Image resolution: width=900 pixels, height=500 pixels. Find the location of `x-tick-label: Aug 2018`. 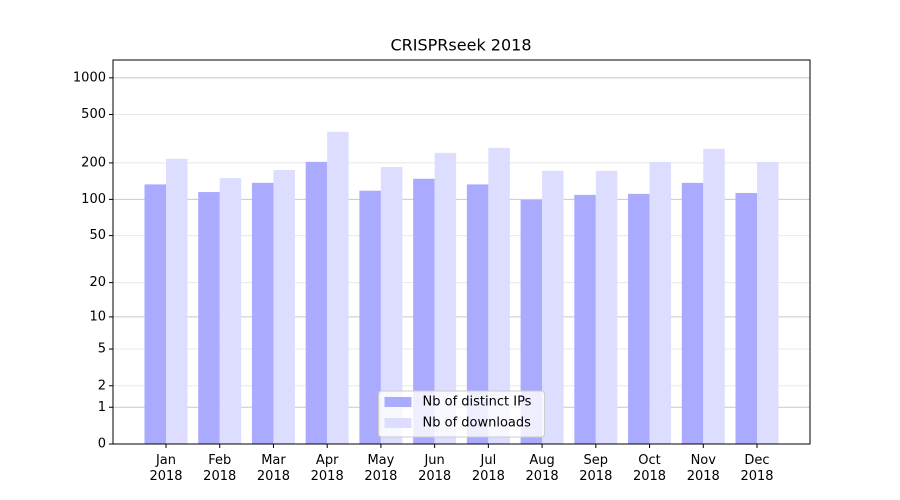

x-tick-label: Aug 2018 is located at coordinates (542, 468).